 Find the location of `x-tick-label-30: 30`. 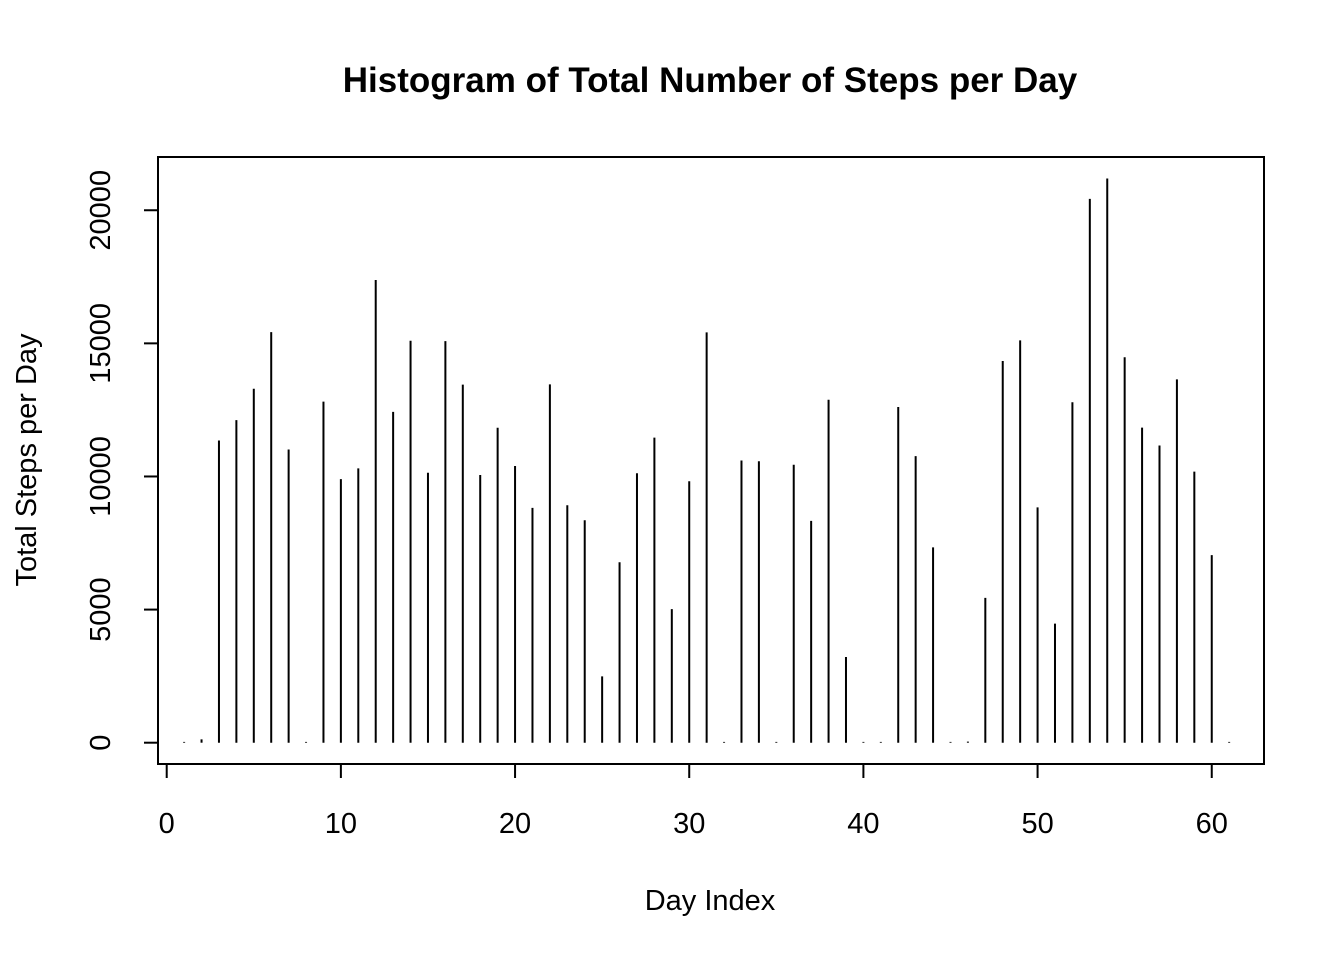

x-tick-label-30: 30 is located at coordinates (689, 824).